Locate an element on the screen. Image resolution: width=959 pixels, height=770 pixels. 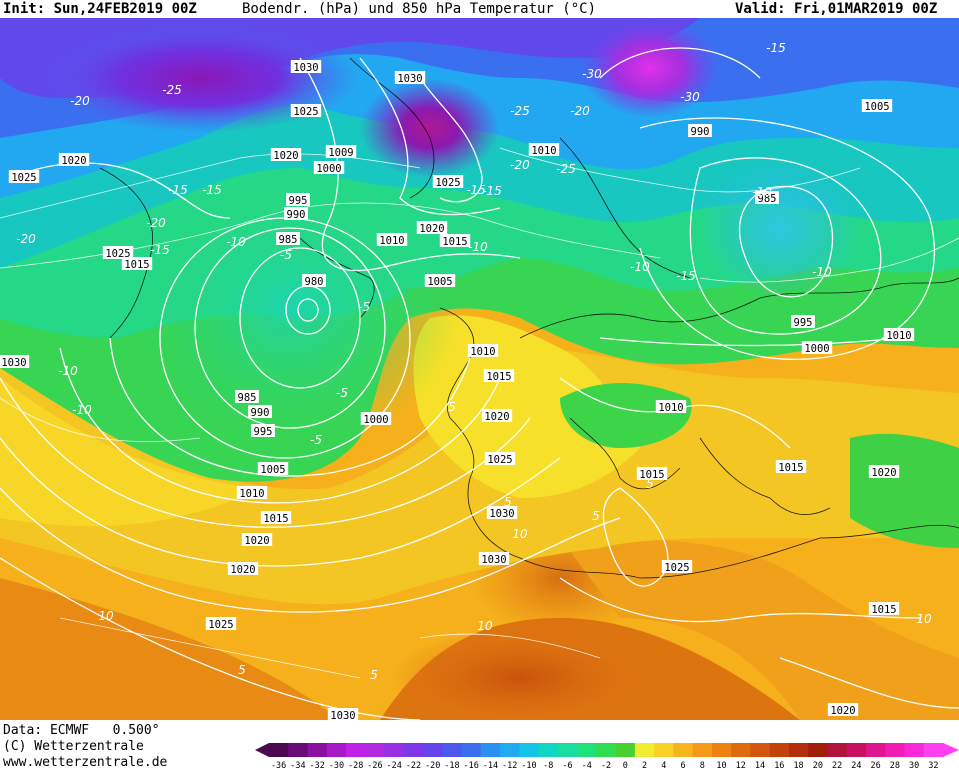
svg-text: 1000 is located at coordinates (816, 349).